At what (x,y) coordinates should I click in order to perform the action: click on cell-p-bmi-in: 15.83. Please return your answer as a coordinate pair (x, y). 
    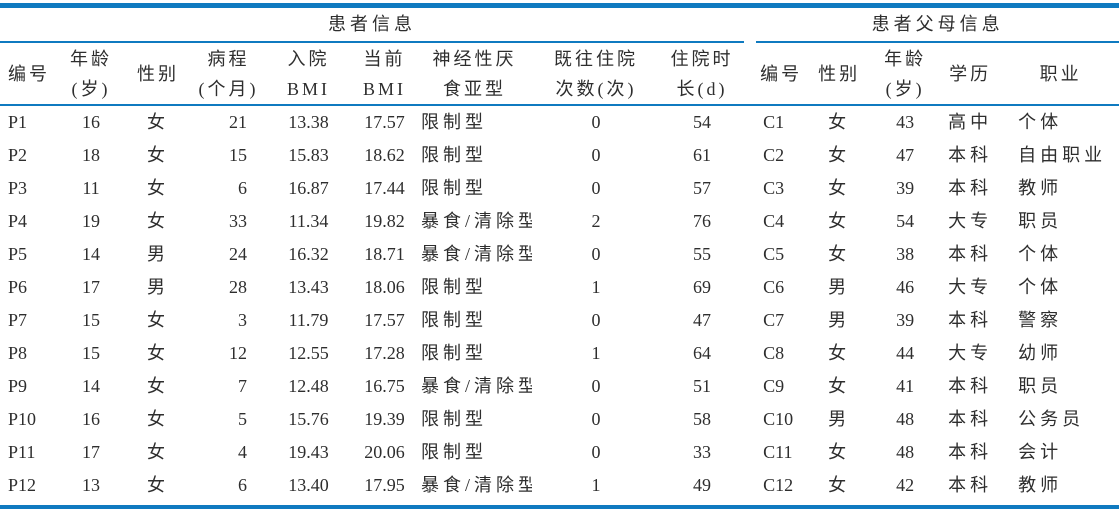
    Looking at the image, I should click on (308, 155).